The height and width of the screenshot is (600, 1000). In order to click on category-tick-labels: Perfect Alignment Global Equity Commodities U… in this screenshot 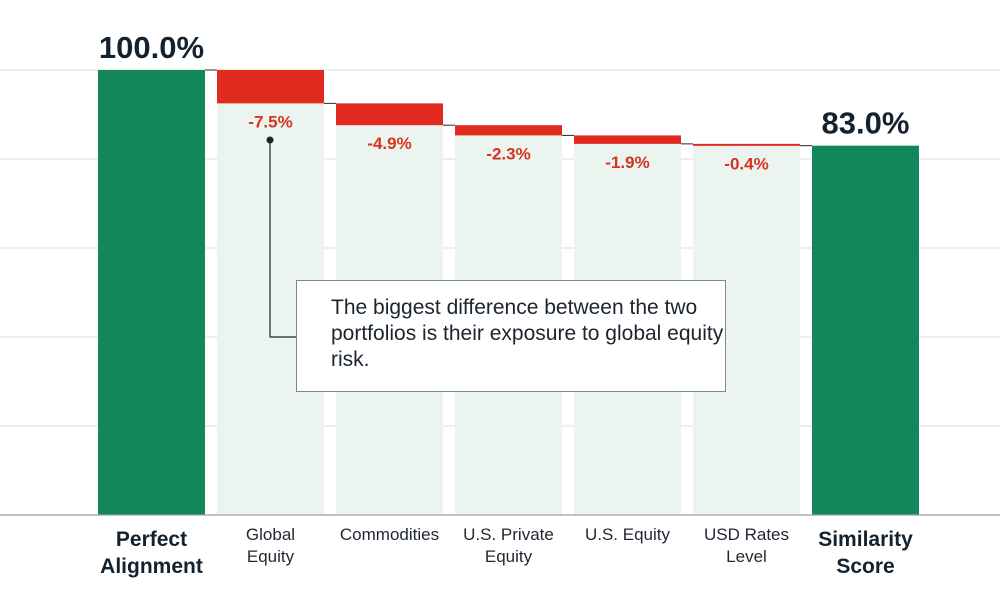, I will do `click(506, 551)`.